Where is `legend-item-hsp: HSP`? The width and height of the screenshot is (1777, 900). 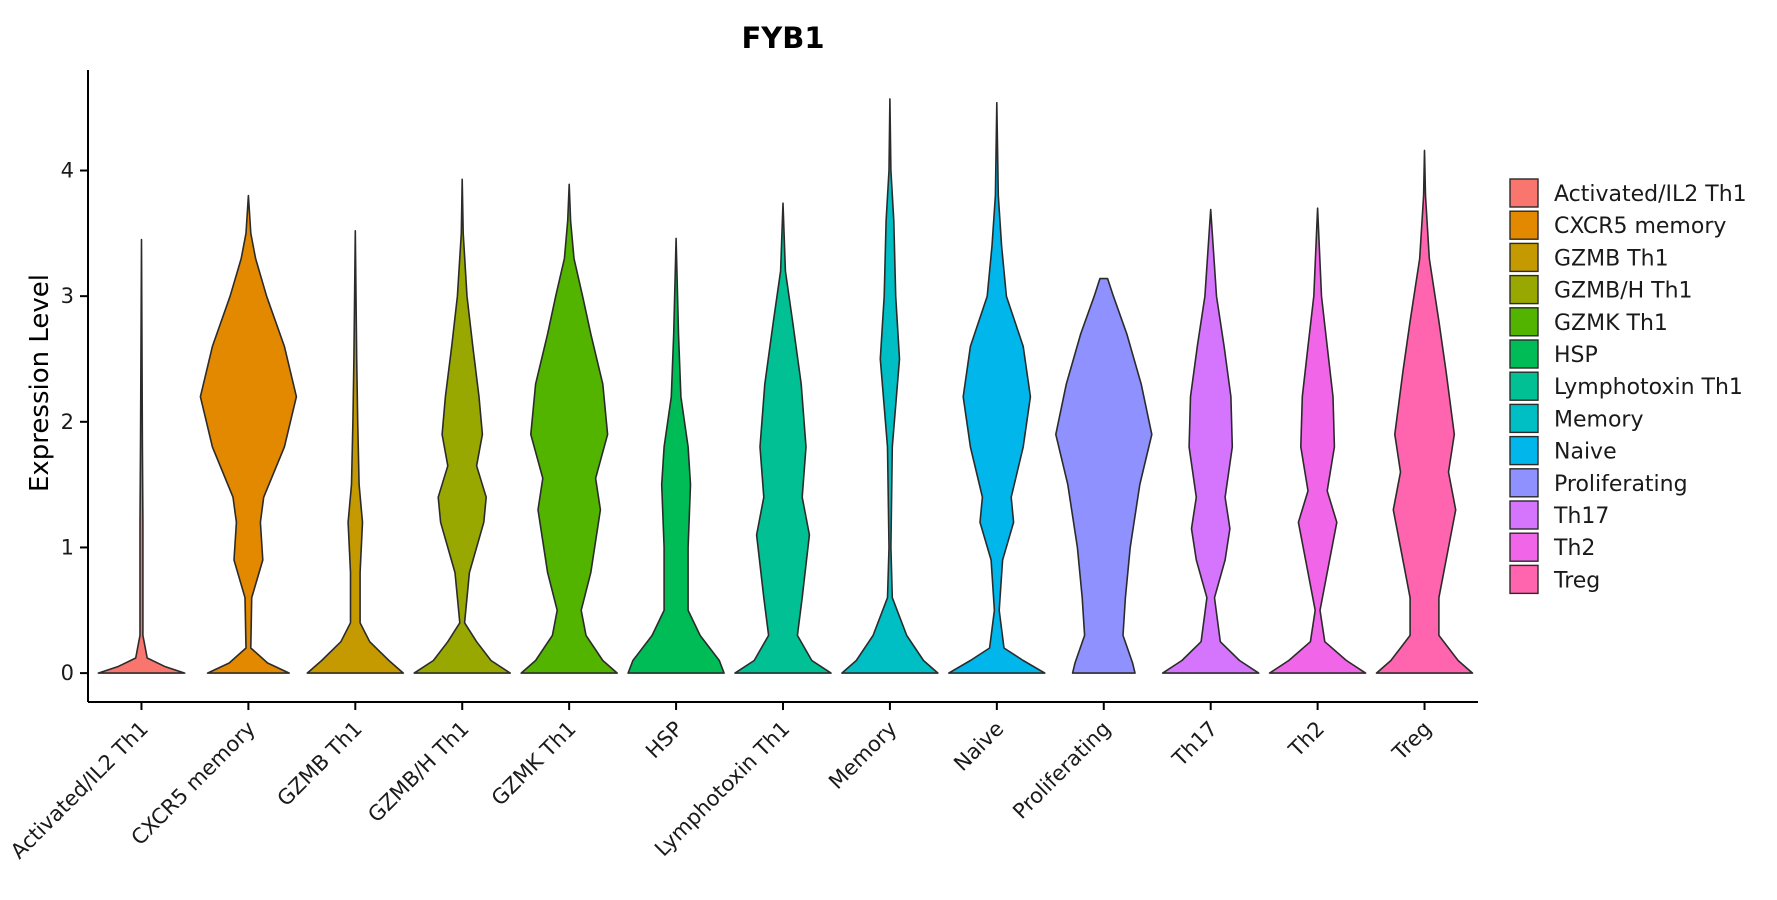
legend-item-hsp: HSP is located at coordinates (1553, 354).